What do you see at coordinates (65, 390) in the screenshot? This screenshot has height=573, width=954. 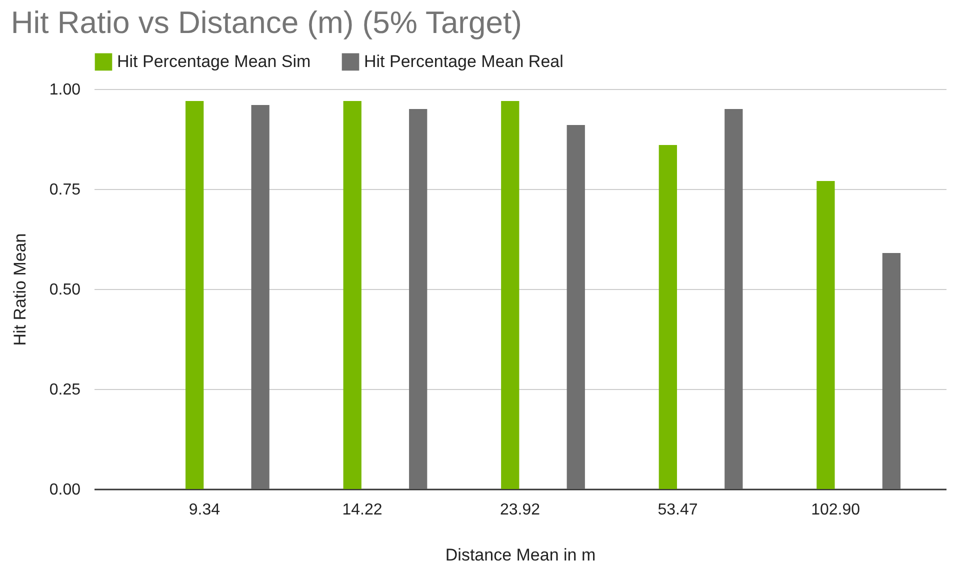 I see `y-tick-label: 0.25` at bounding box center [65, 390].